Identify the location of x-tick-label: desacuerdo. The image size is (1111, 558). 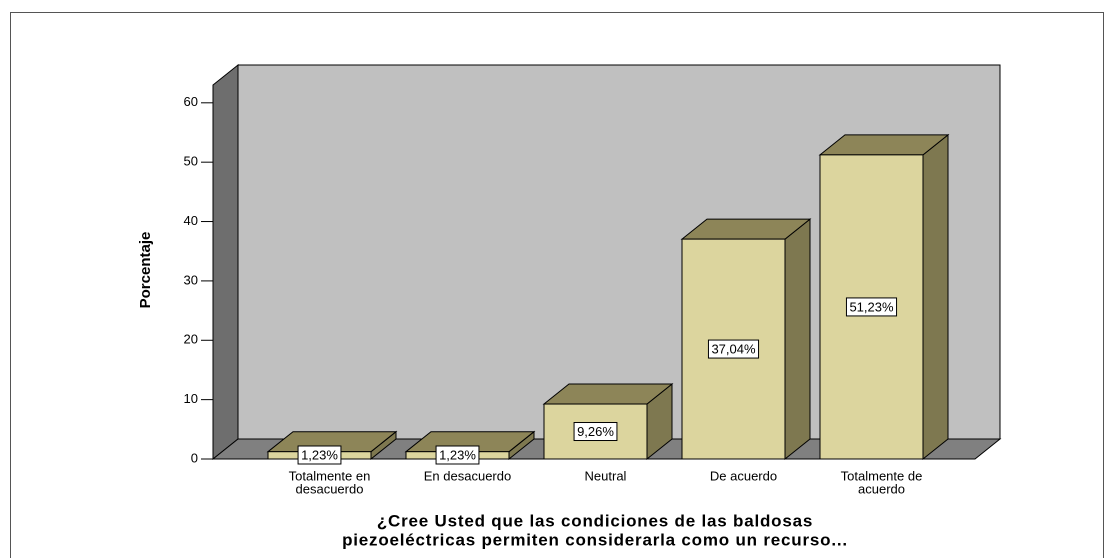
(330, 488).